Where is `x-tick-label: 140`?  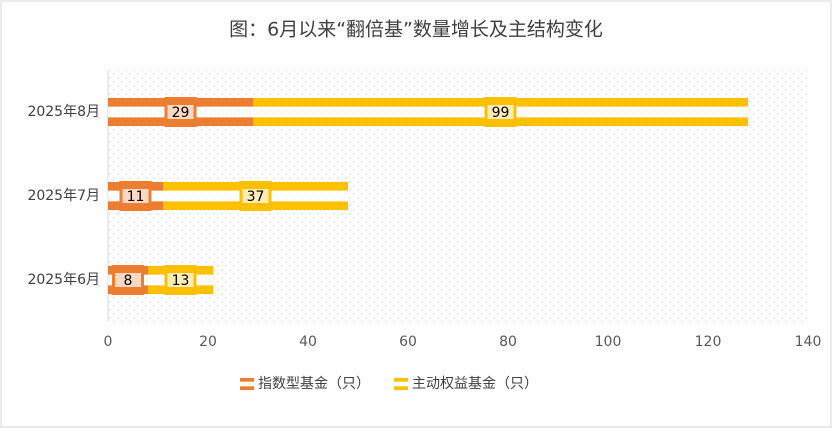
x-tick-label: 140 is located at coordinates (808, 342).